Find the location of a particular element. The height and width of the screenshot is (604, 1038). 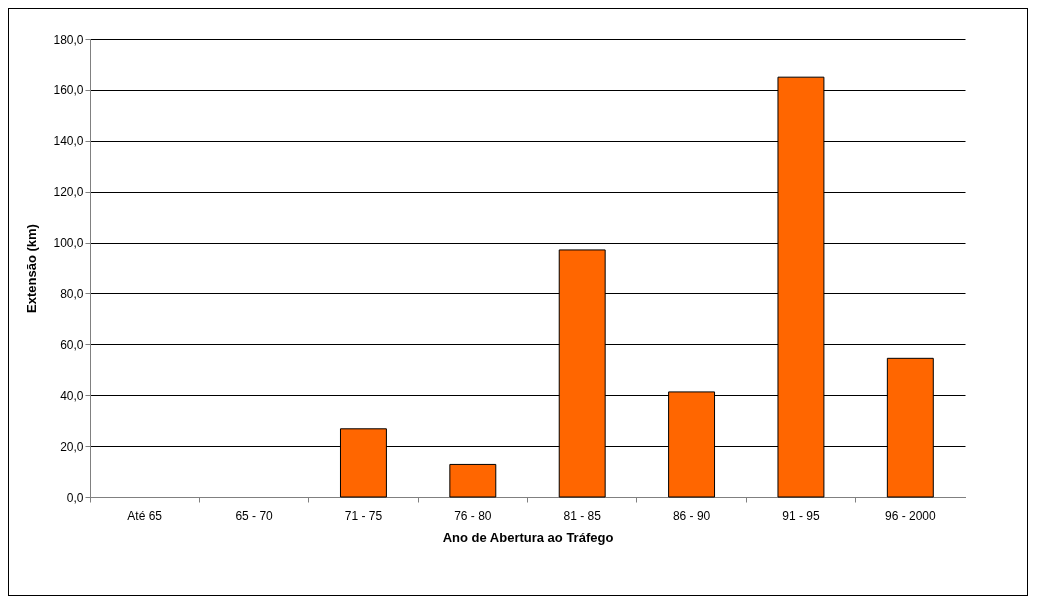

y-tick-label: 140,0 is located at coordinates (68, 141).